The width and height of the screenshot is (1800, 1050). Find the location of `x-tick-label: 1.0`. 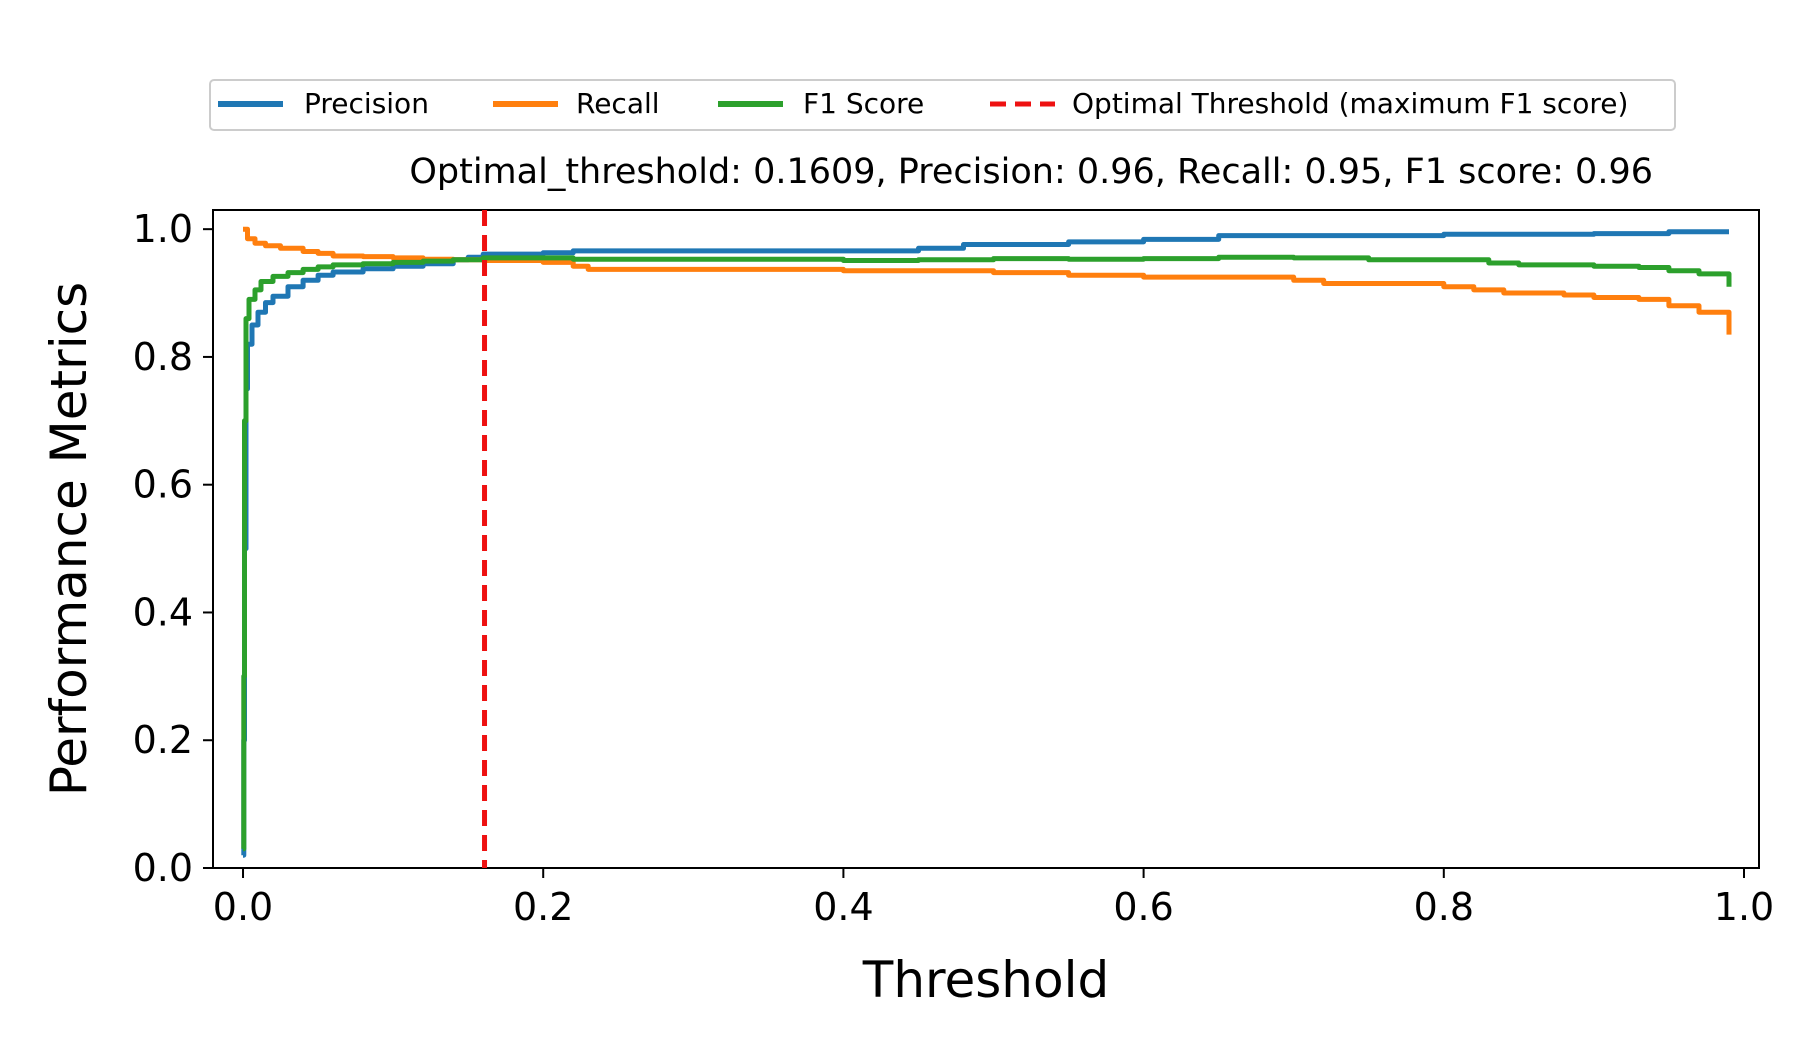

x-tick-label: 1.0 is located at coordinates (1744, 907).